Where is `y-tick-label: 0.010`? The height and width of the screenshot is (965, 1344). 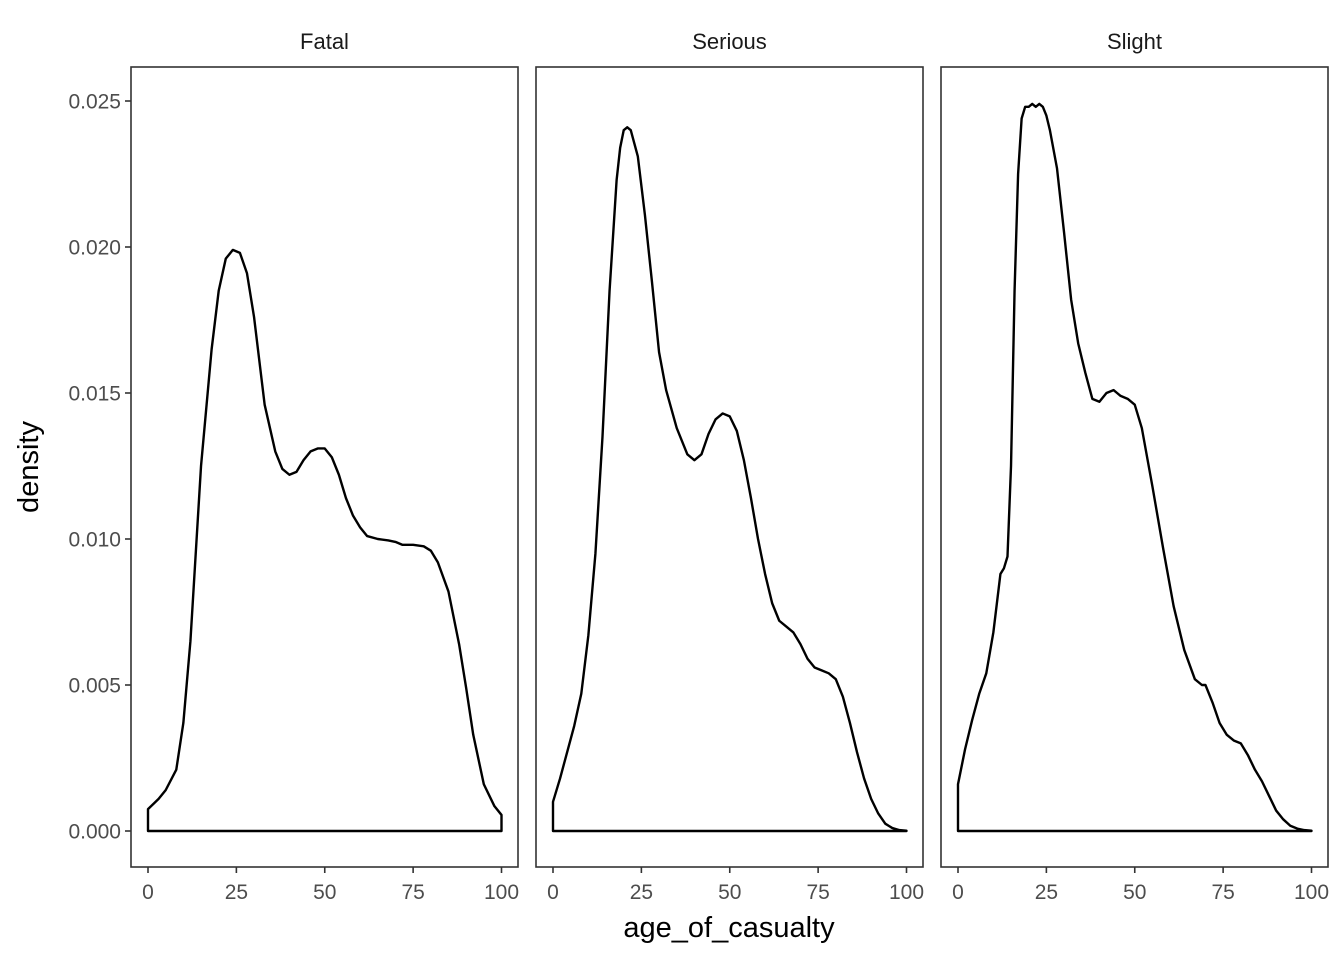
y-tick-label: 0.010 is located at coordinates (94, 540).